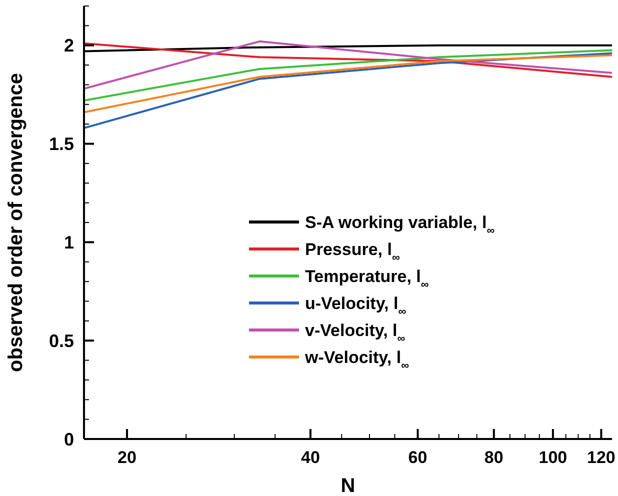 Image resolution: width=618 pixels, height=496 pixels. What do you see at coordinates (69, 439) in the screenshot?
I see `y-tick-label: 0` at bounding box center [69, 439].